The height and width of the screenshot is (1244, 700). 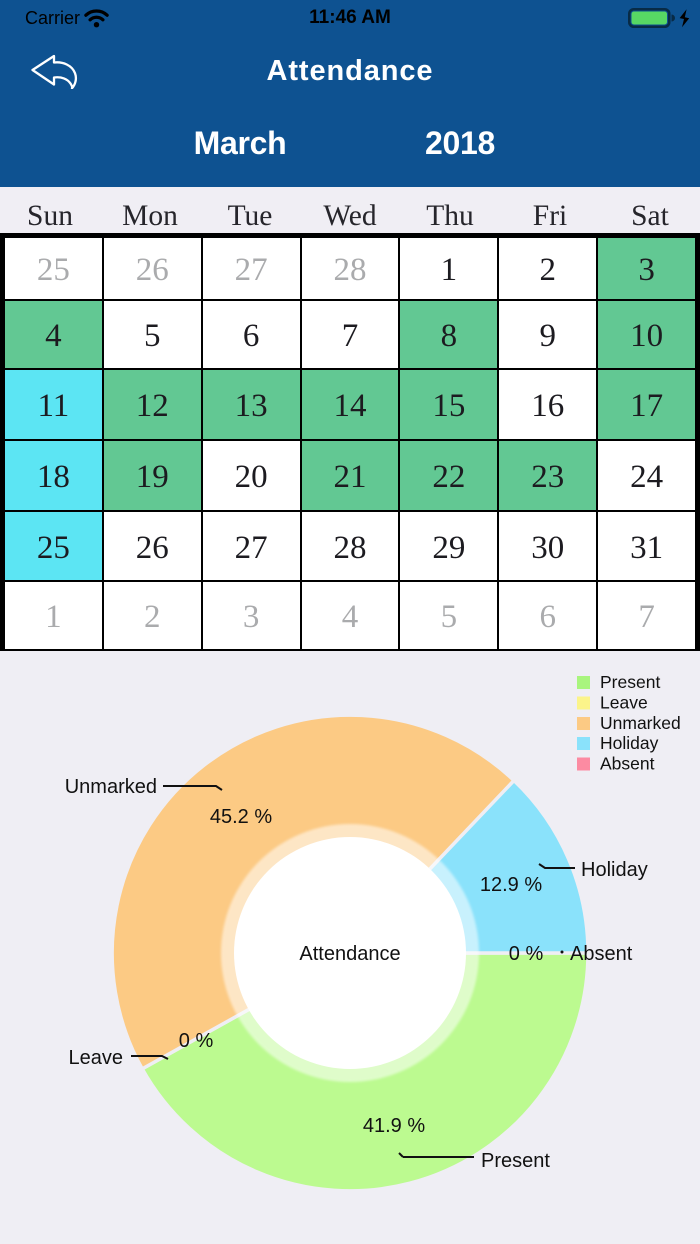 I want to click on svg-text: 41.9 %, so click(x=394, y=1126).